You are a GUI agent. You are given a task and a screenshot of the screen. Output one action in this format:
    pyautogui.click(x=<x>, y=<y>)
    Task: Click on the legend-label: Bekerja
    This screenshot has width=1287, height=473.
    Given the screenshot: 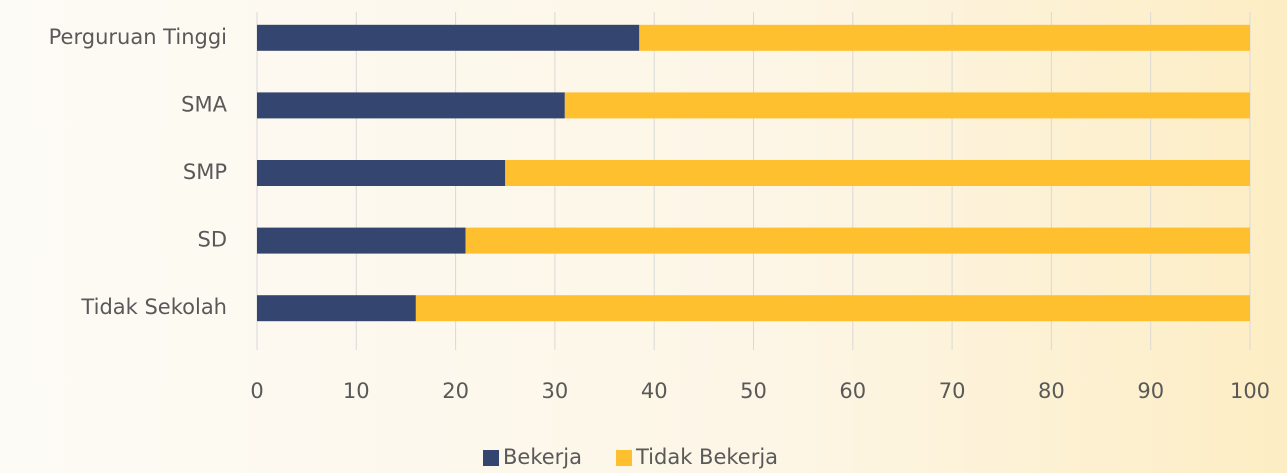 What is the action you would take?
    pyautogui.click(x=542, y=457)
    